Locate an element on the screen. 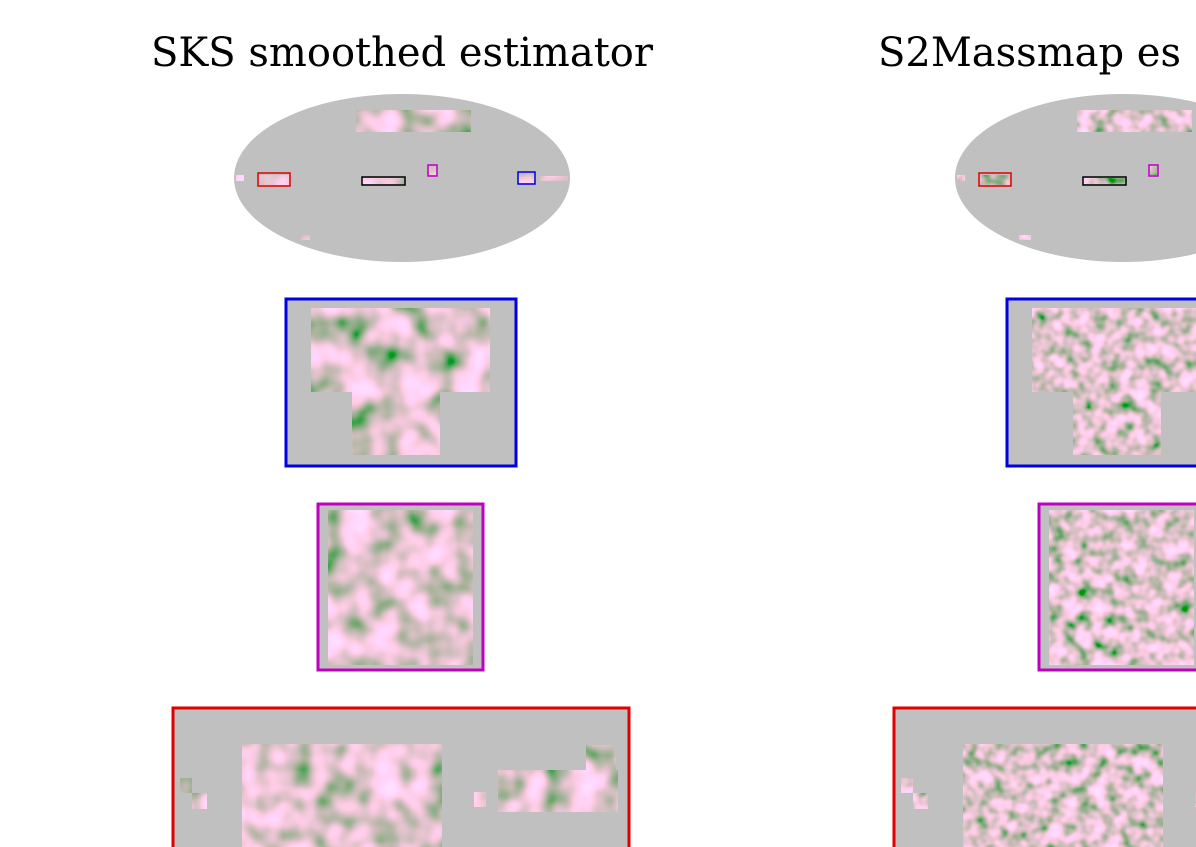  sky-map is located at coordinates (1075, 178).